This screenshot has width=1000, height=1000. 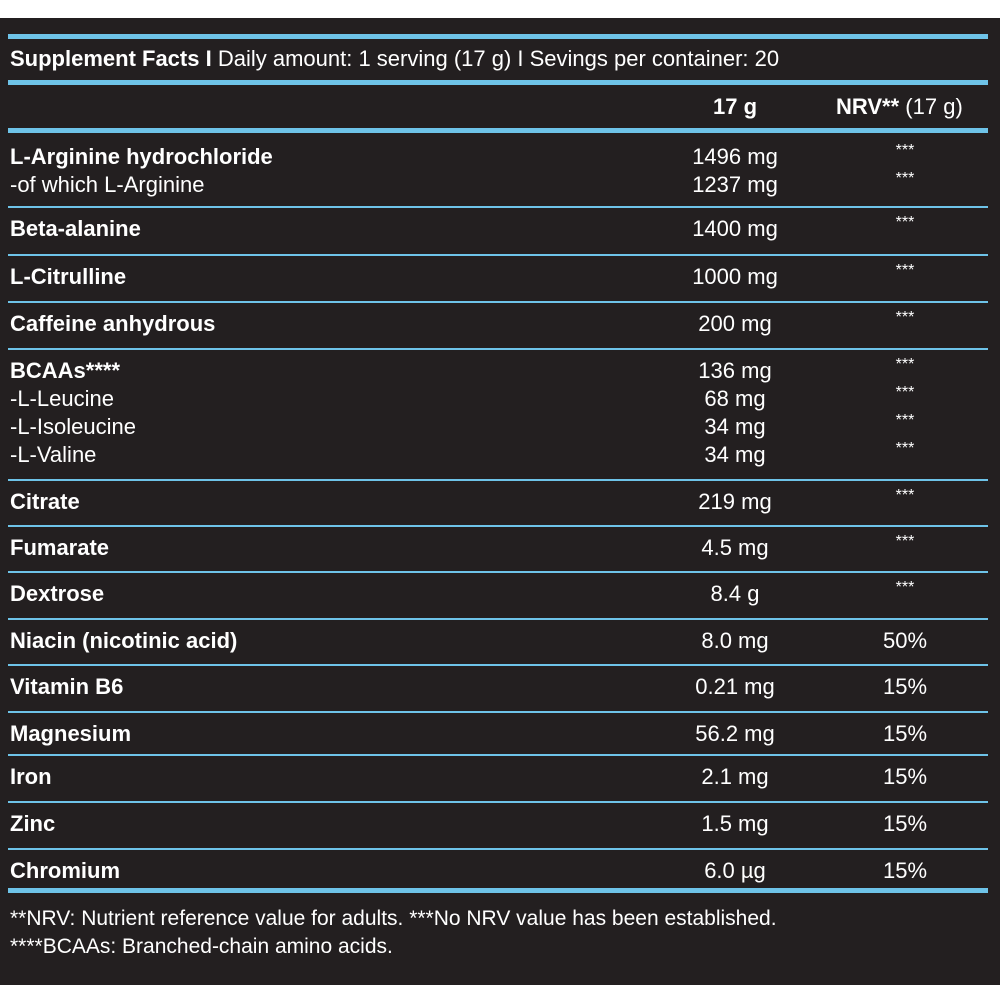 What do you see at coordinates (735, 776) in the screenshot?
I see `nutrient-amount: 2.1 mg` at bounding box center [735, 776].